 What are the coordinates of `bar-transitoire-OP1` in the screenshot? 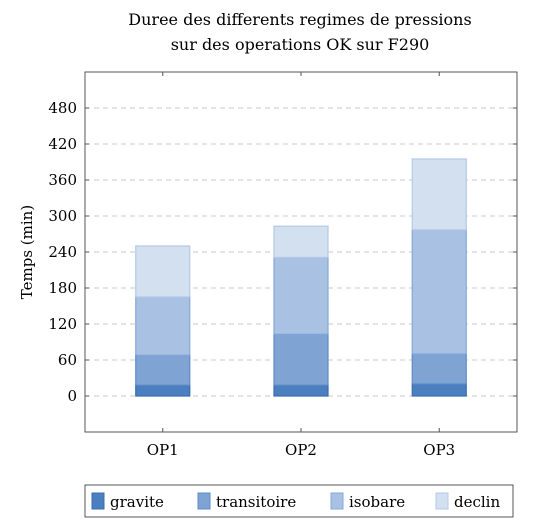 It's located at (163, 370).